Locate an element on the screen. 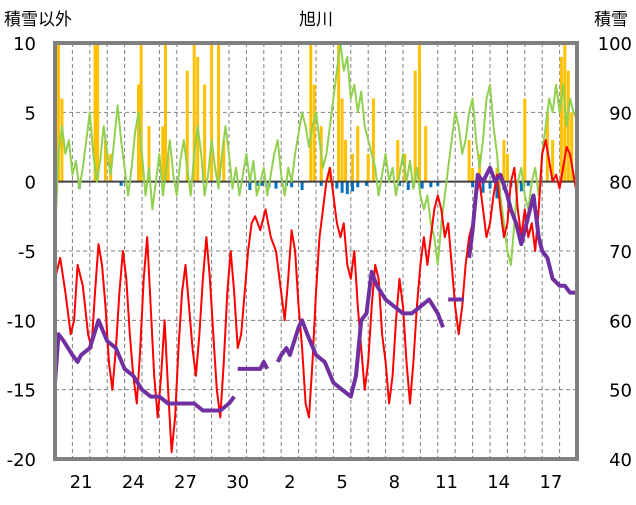 This screenshot has height=505, width=636. left-axis-label: 積雪以外 is located at coordinates (38, 20).